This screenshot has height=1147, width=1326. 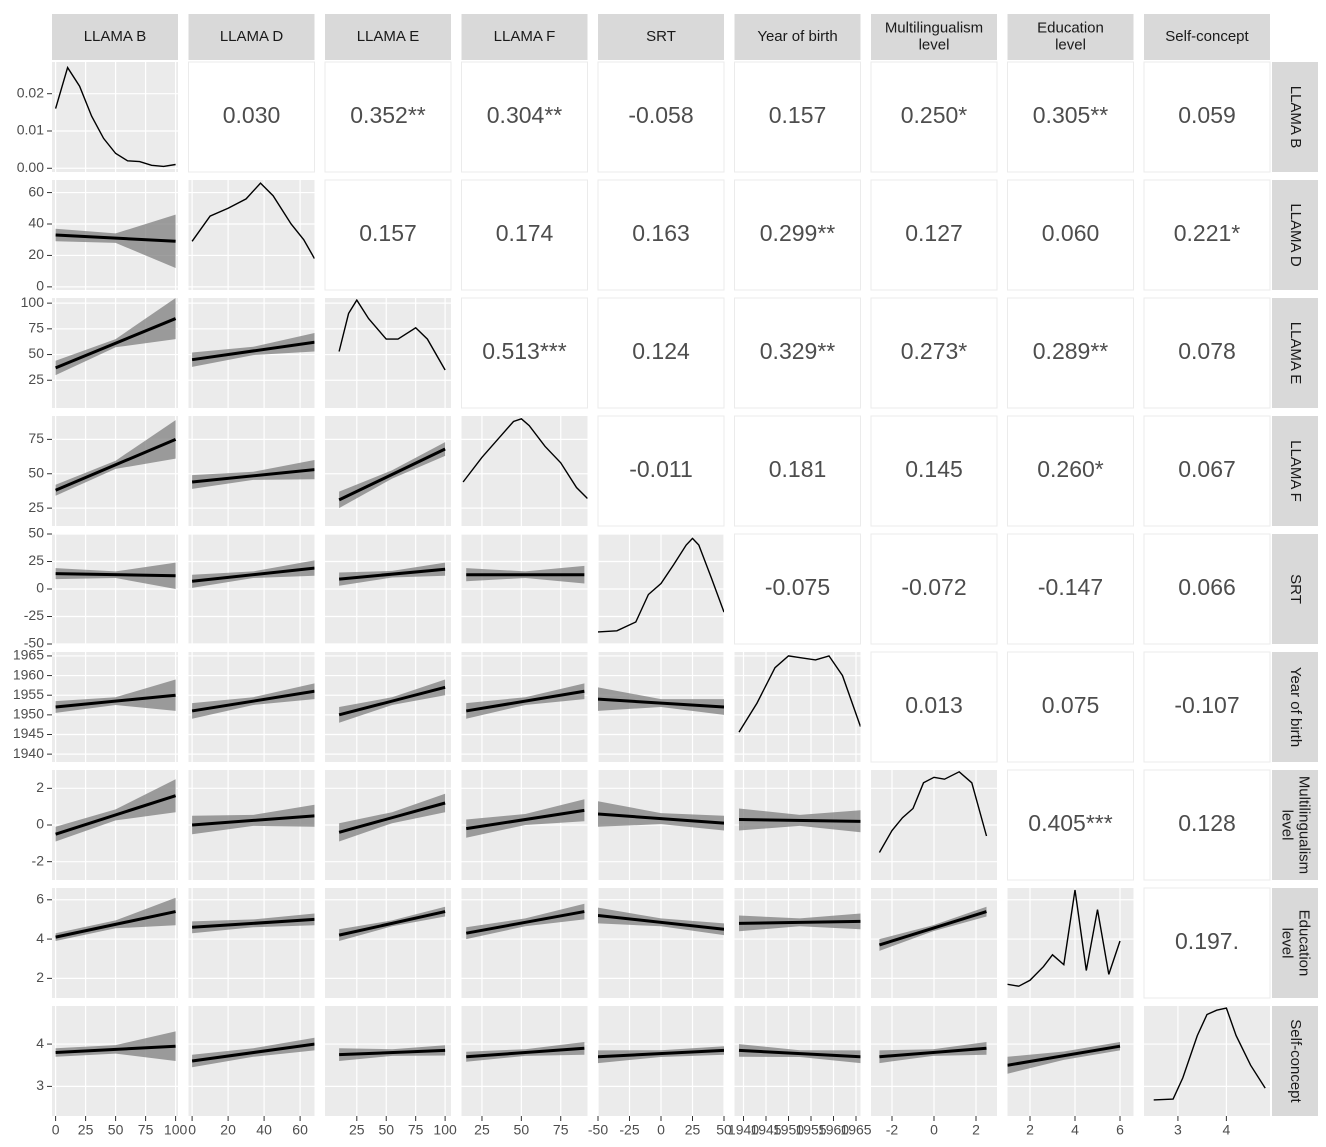 I want to click on correlation-label: 0.067, so click(x=1207, y=469).